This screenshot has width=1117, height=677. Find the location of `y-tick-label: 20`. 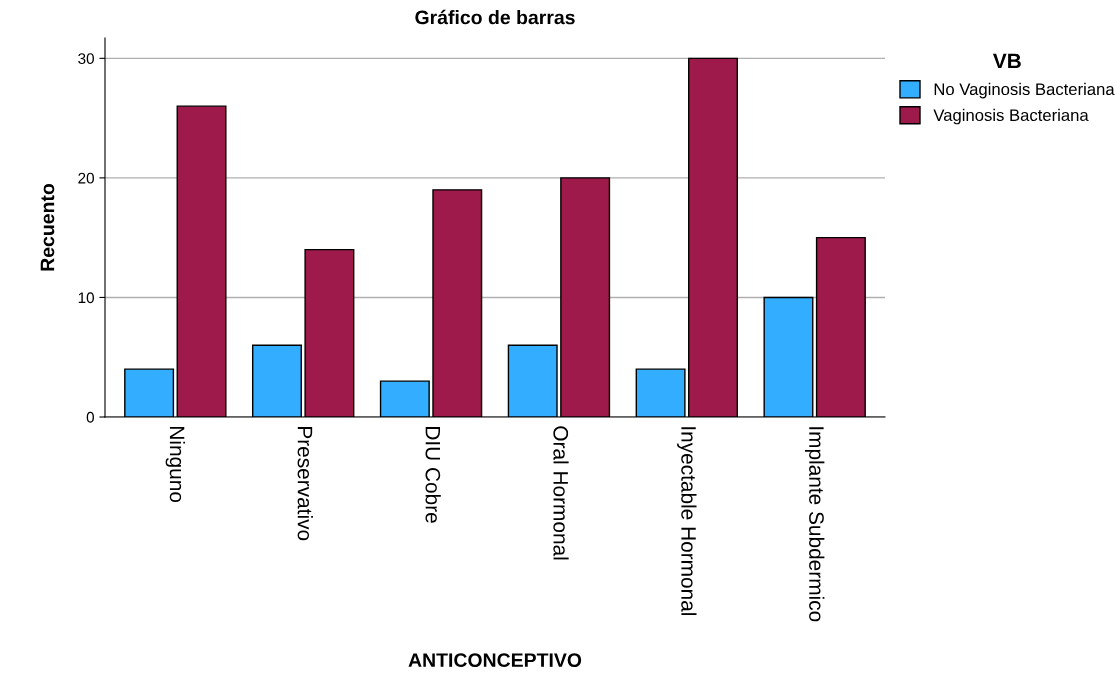

y-tick-label: 20 is located at coordinates (86, 178).